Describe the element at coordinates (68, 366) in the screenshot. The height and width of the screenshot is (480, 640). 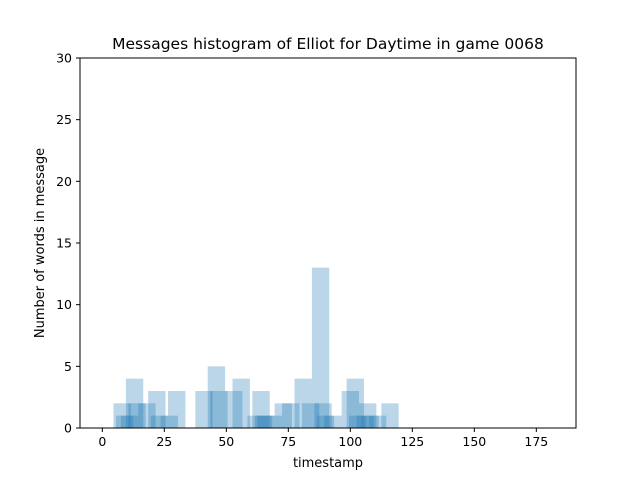
I see `y-tick-label: 5` at that location.